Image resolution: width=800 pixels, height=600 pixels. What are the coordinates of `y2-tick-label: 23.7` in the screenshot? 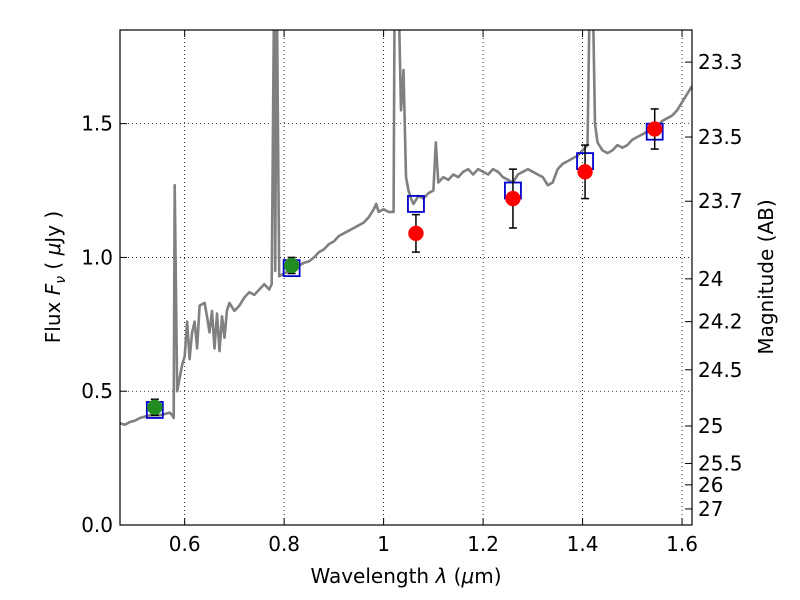 It's located at (720, 201).